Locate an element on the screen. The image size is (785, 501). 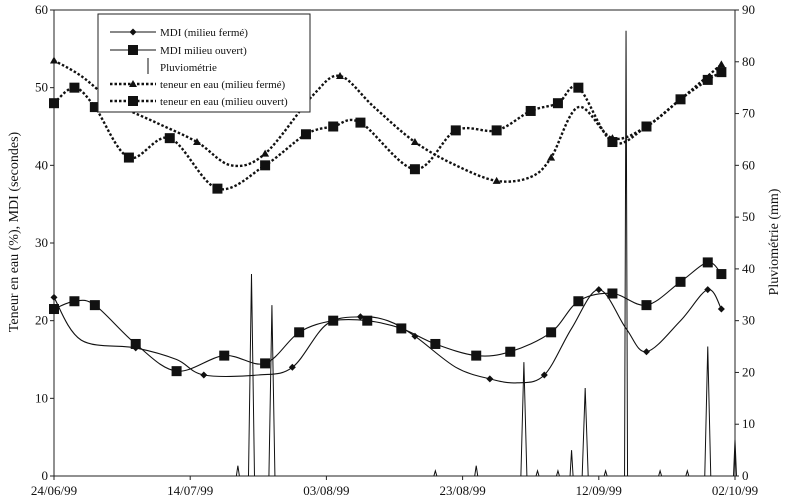
y-right-tick-label: 10 is located at coordinates (748, 423).